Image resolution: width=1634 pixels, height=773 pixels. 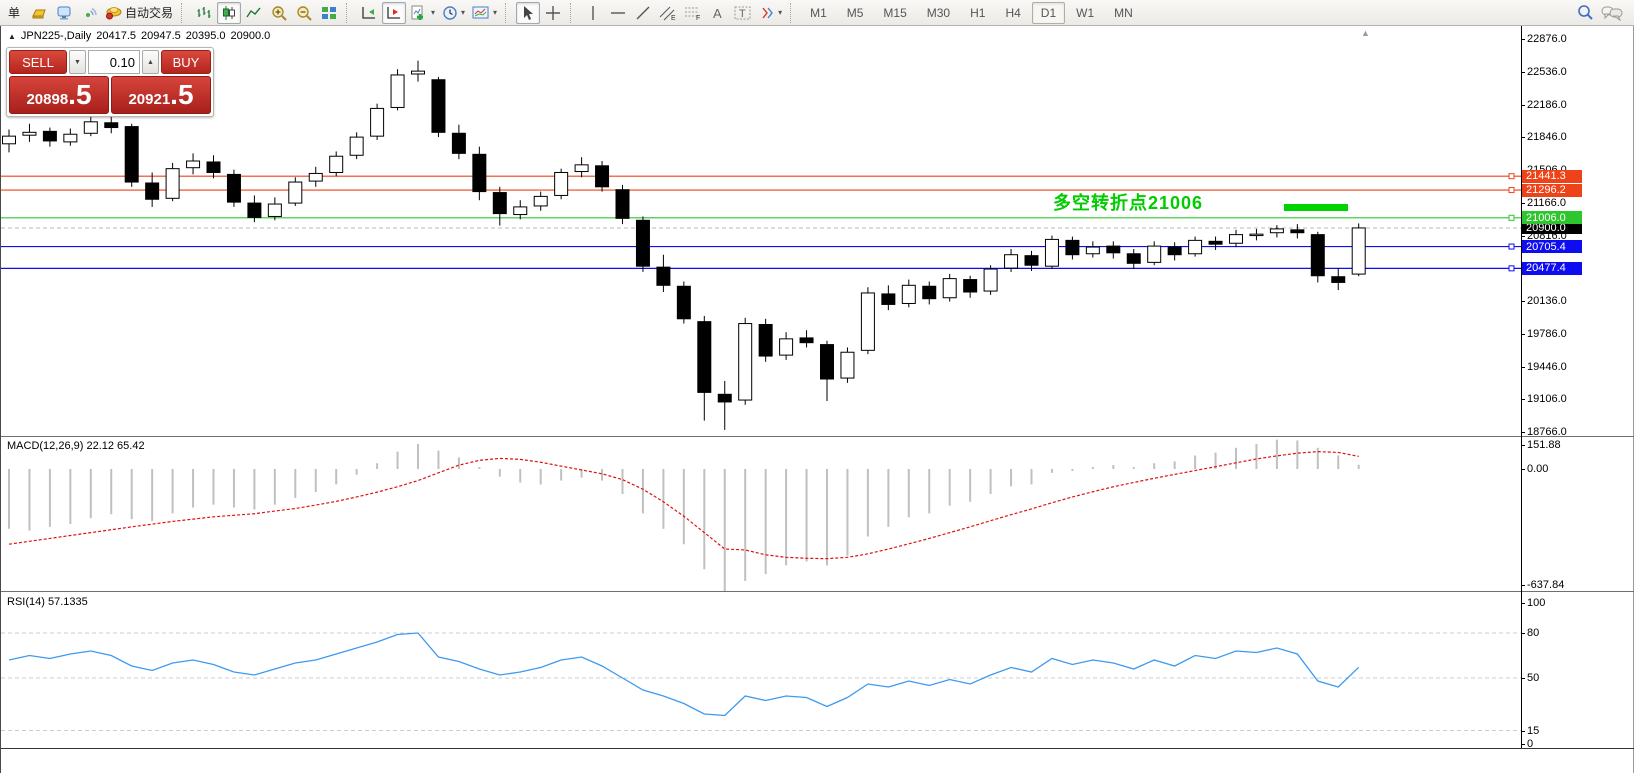 I want to click on level-price-tag-20705.4: 20705.4, so click(x=1552, y=247).